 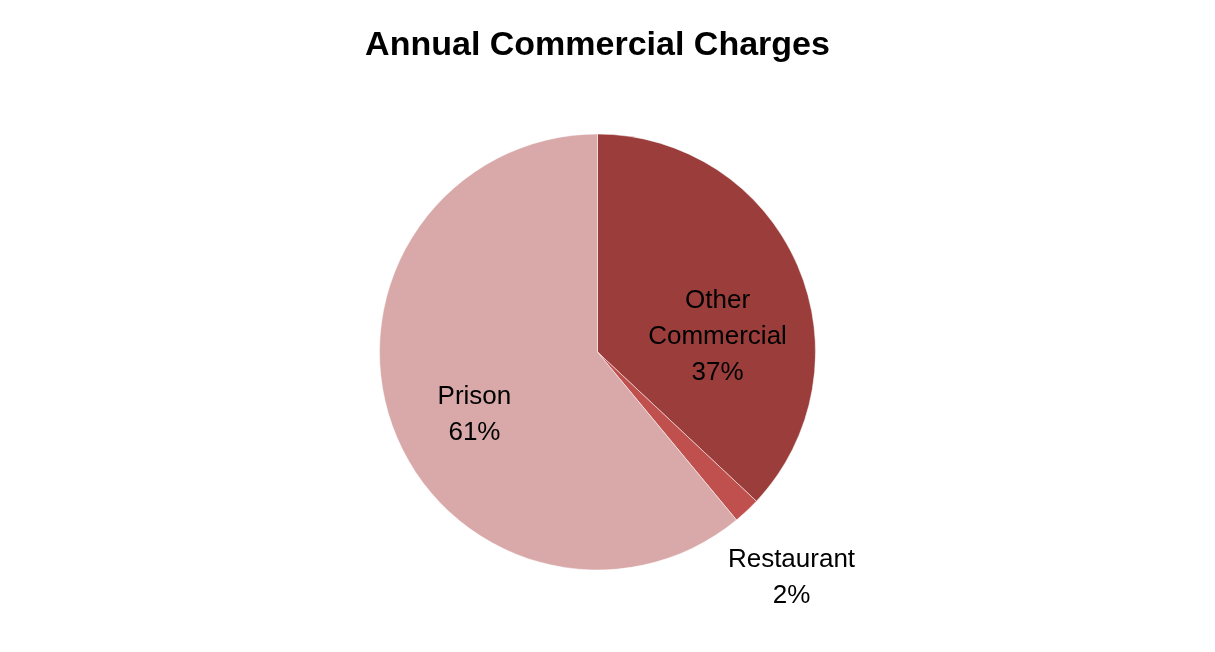 What do you see at coordinates (791, 593) in the screenshot?
I see `data-label: 2%` at bounding box center [791, 593].